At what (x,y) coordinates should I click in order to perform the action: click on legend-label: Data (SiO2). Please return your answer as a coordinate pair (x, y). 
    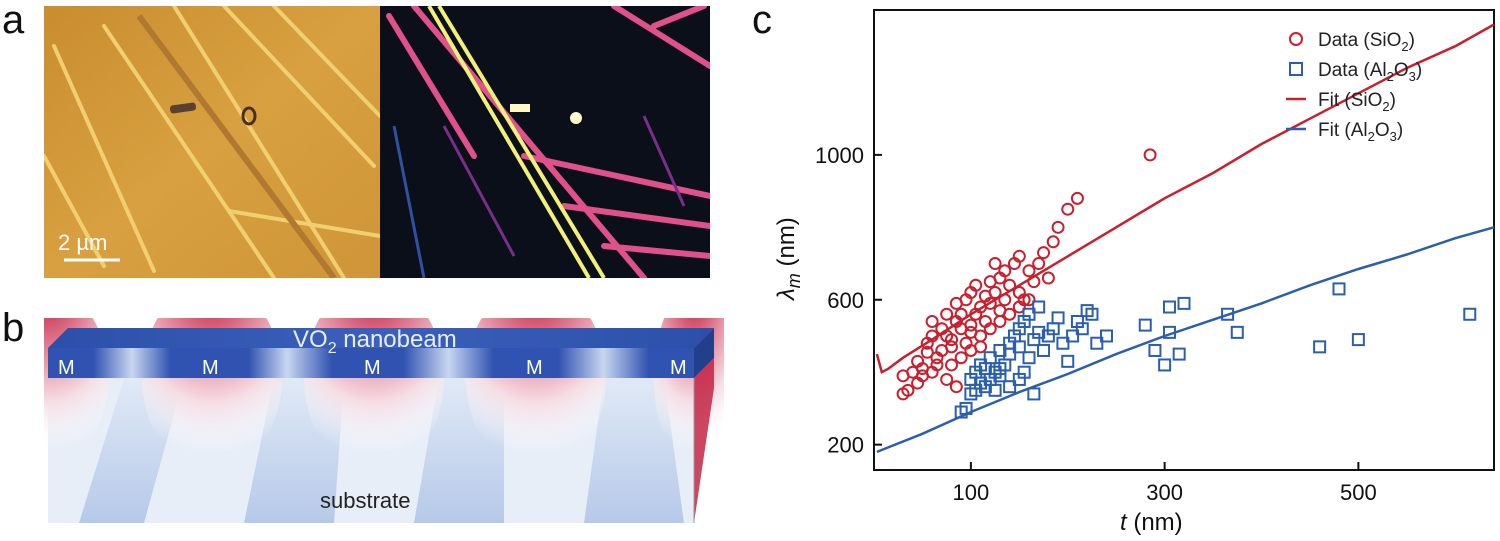
    Looking at the image, I should click on (1366, 42).